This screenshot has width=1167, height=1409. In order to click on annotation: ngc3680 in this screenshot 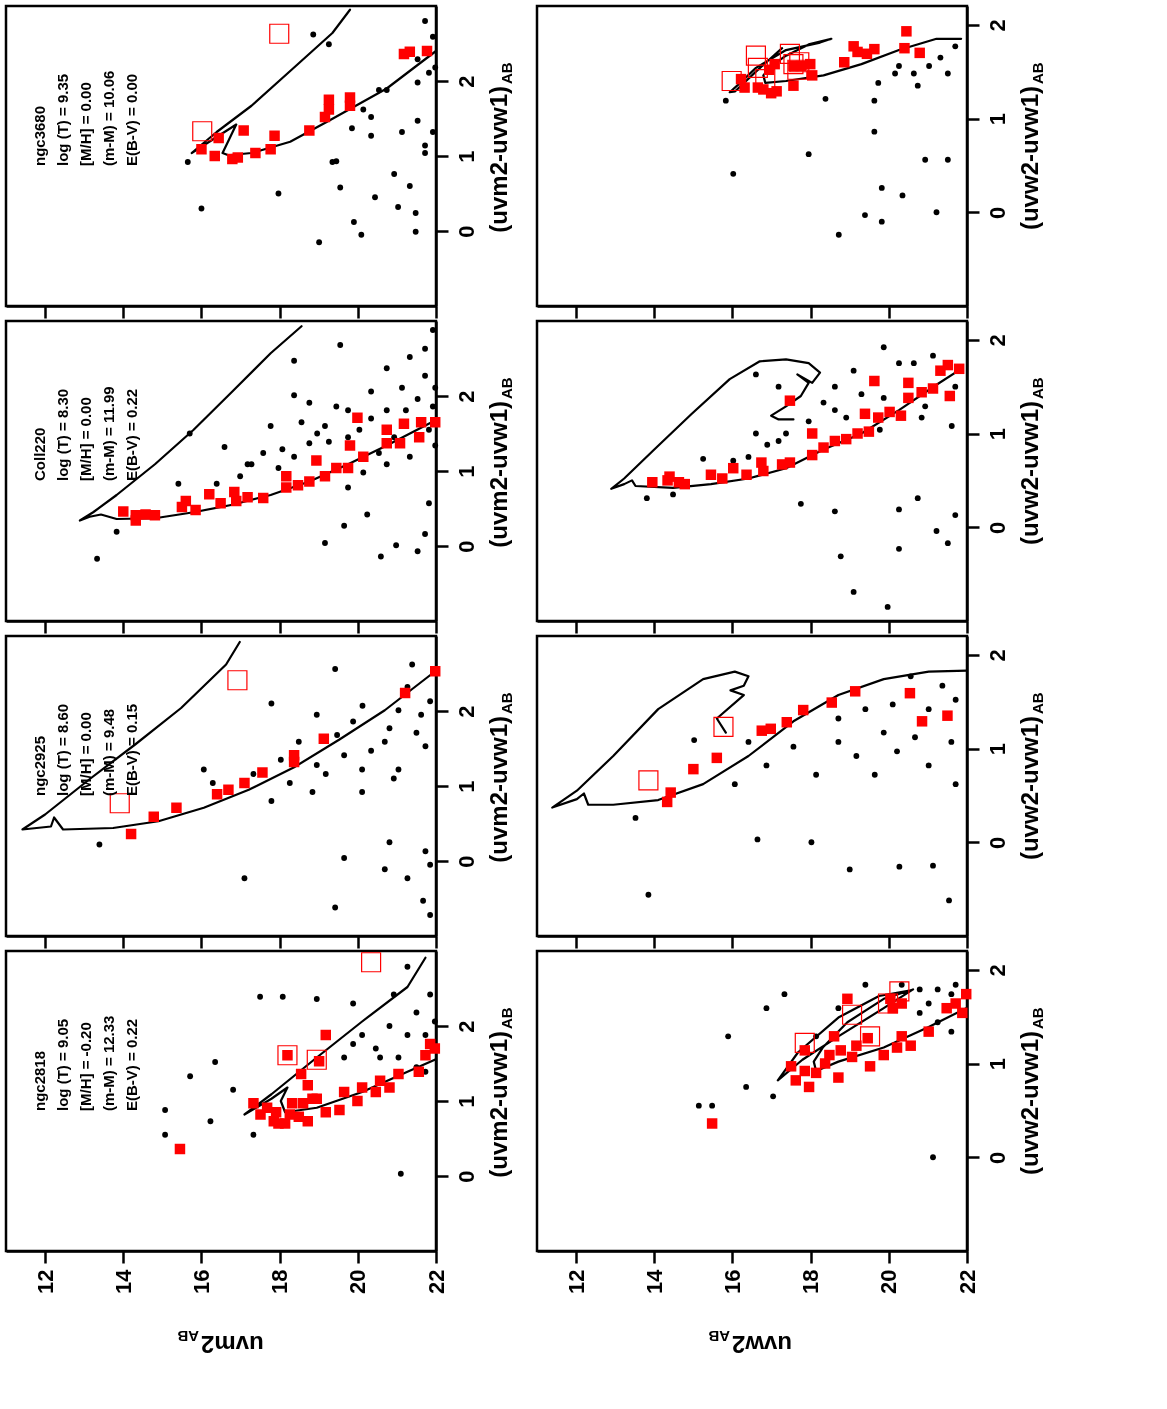, I will do `click(39, 135)`.